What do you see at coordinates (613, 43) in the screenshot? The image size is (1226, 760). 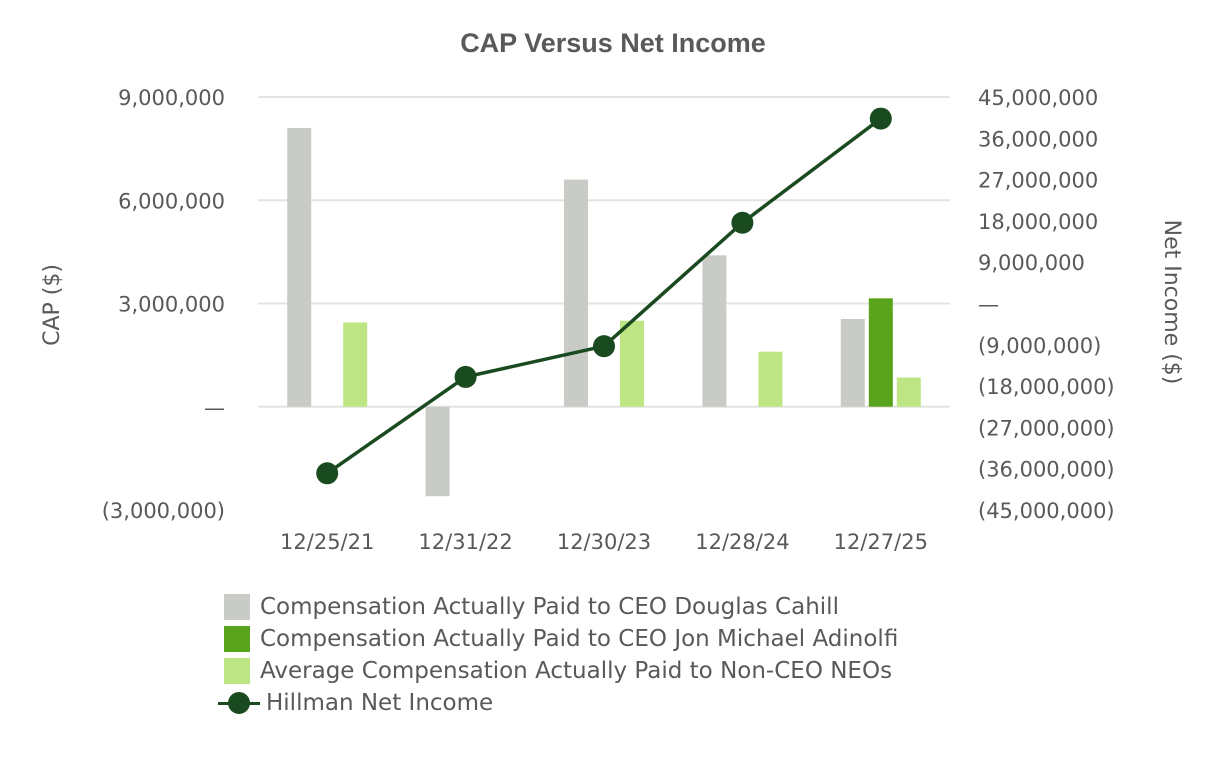 I see `chart-title: CAP Versus Net Income` at bounding box center [613, 43].